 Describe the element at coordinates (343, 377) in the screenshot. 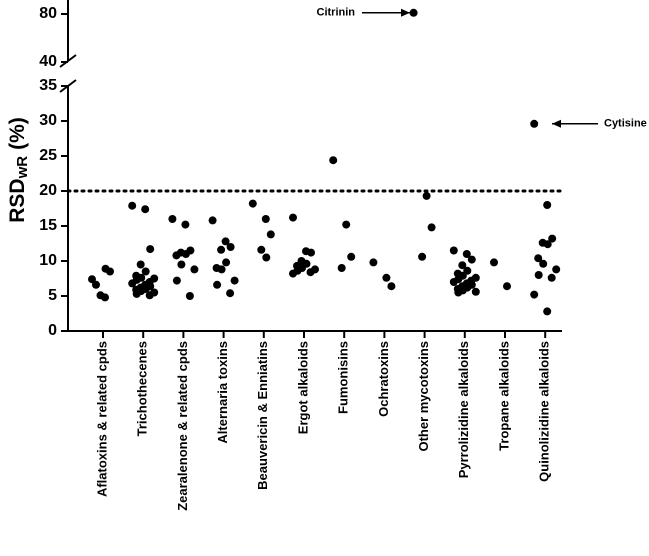

I see `x-tick-label: Fumonisins` at that location.